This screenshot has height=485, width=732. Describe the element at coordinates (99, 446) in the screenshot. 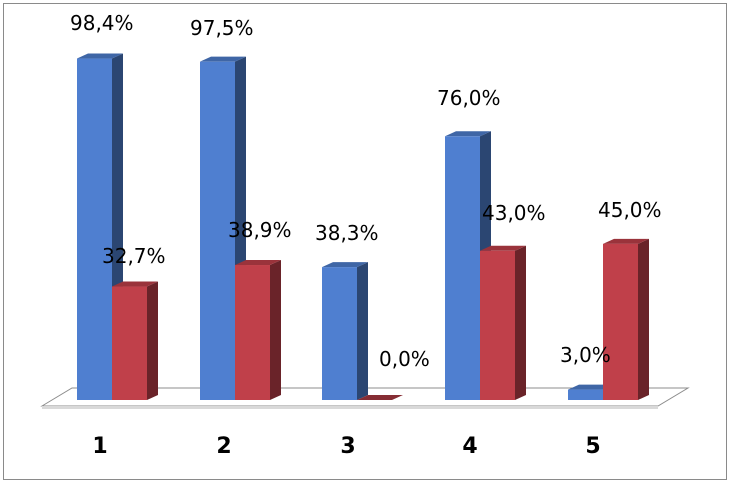

I see `category-label: 1` at that location.